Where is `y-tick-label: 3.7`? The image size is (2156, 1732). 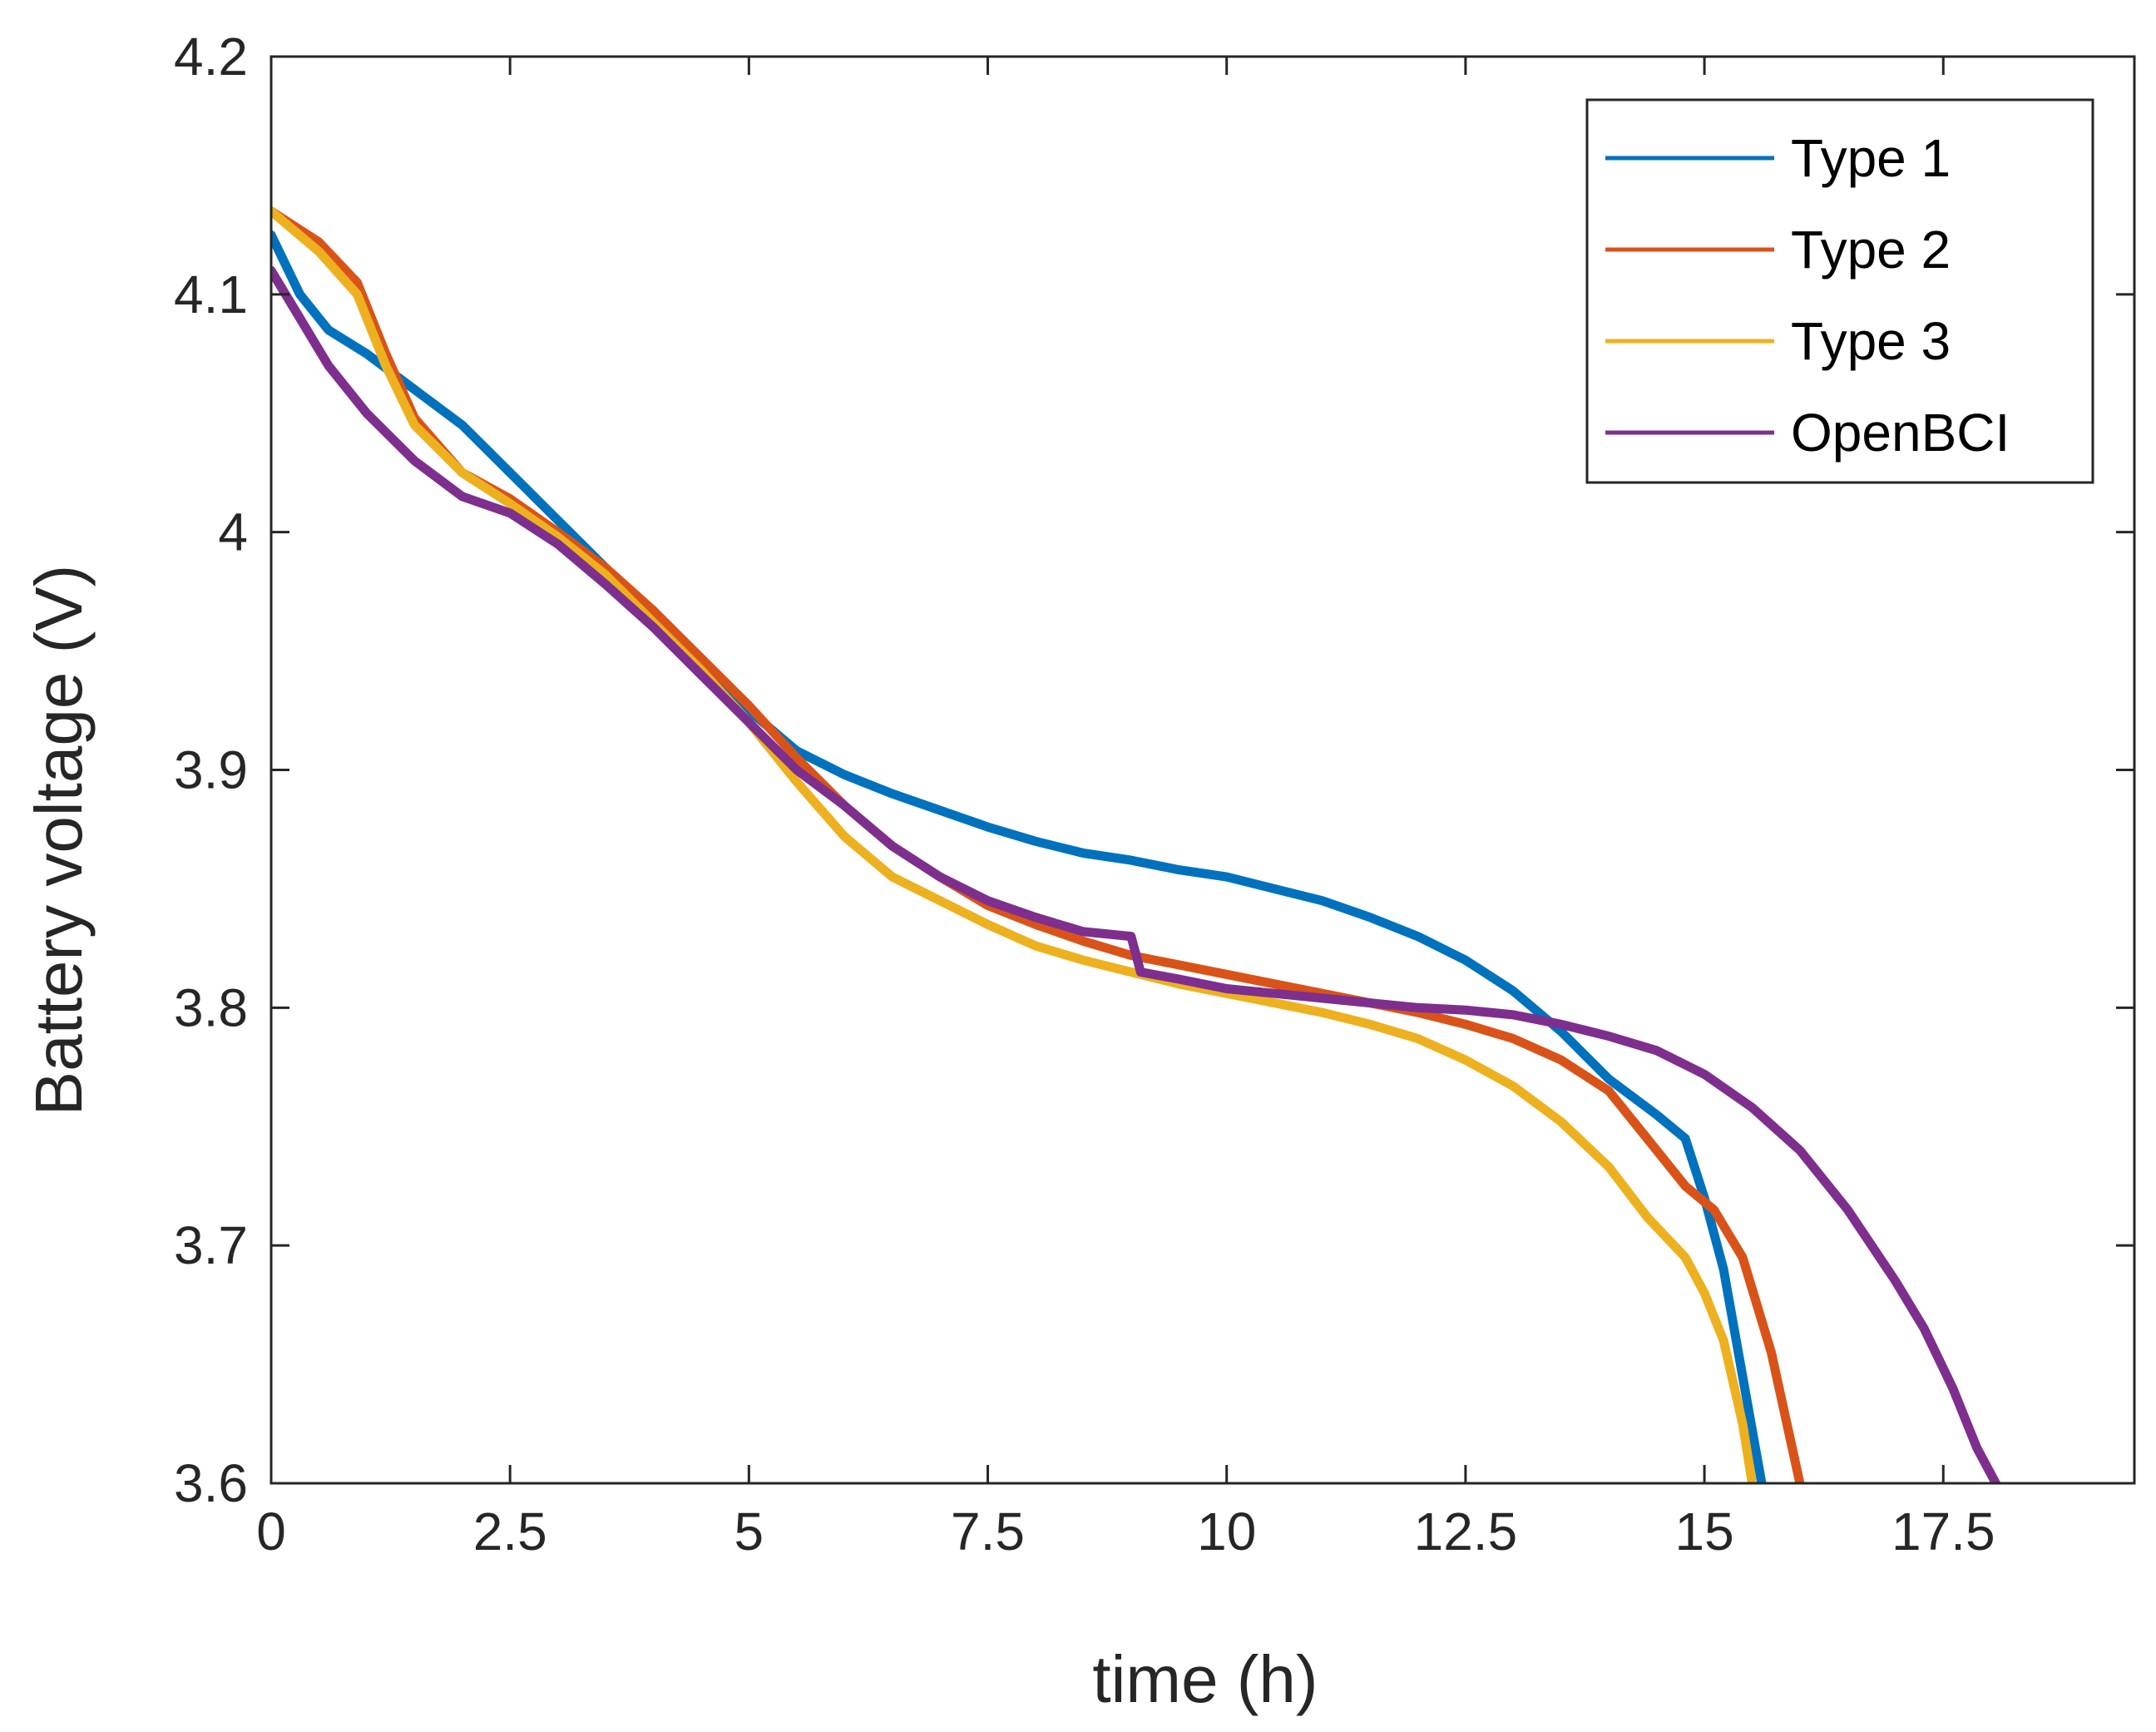 y-tick-label: 3.7 is located at coordinates (211, 1245).